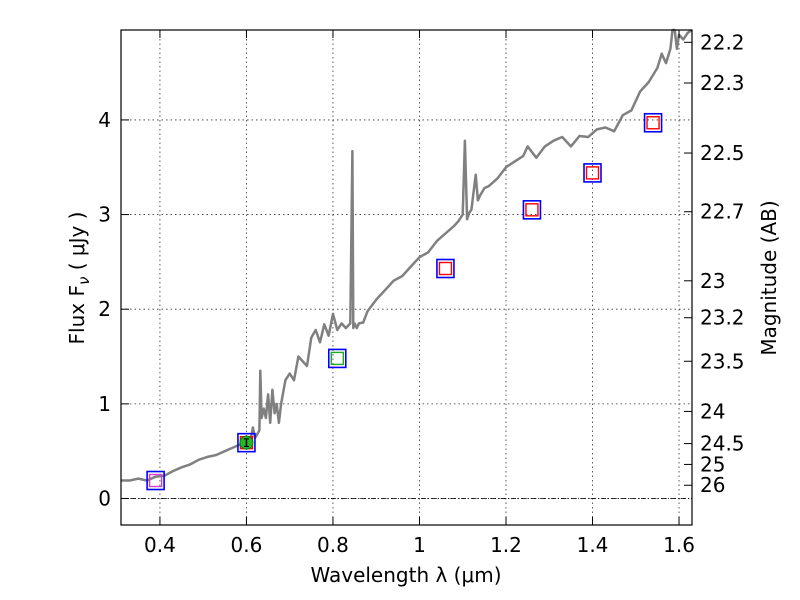  Describe the element at coordinates (722, 83) in the screenshot. I see `right-tick-label: 22.3` at that location.